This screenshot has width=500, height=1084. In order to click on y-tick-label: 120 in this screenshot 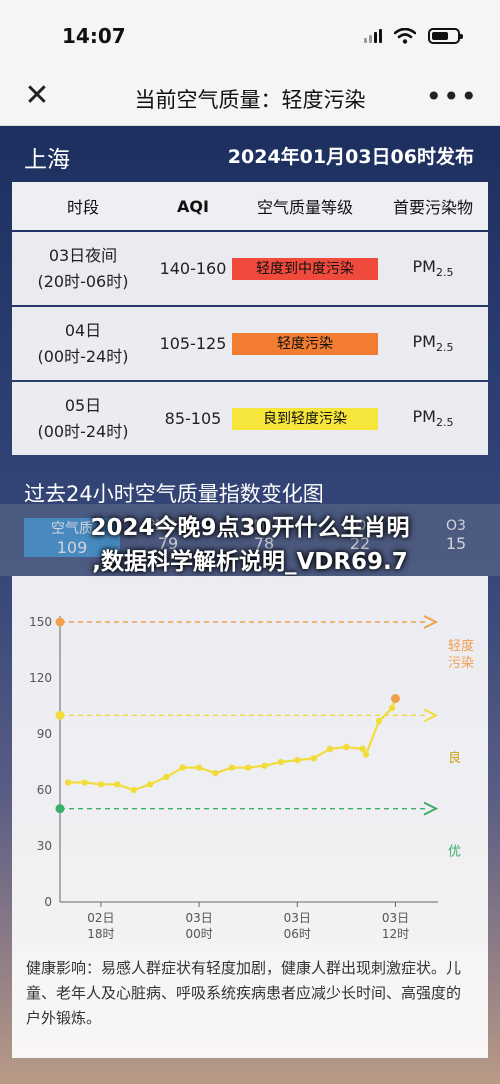, I will do `click(40, 678)`.